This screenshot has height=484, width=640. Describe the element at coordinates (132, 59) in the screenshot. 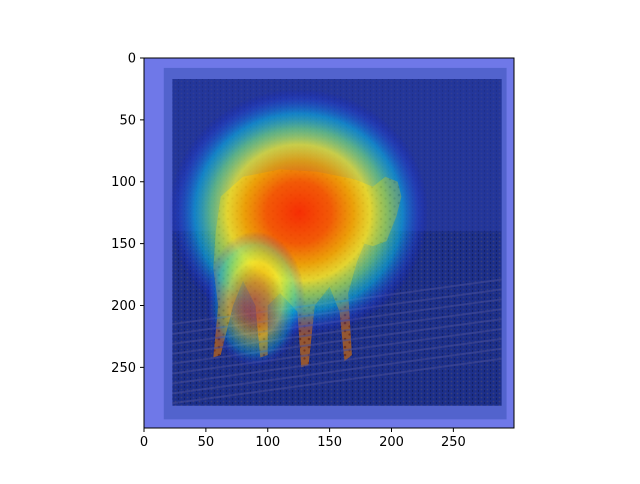

I see `y-tick-label: 0` at that location.